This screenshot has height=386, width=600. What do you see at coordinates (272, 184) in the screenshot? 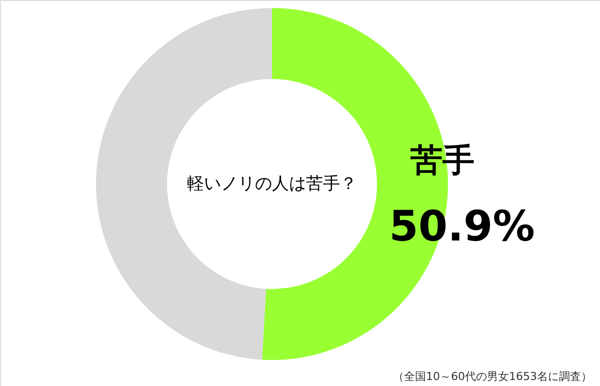
I see `text: 軽いノリの人は苦手？` at bounding box center [272, 184].